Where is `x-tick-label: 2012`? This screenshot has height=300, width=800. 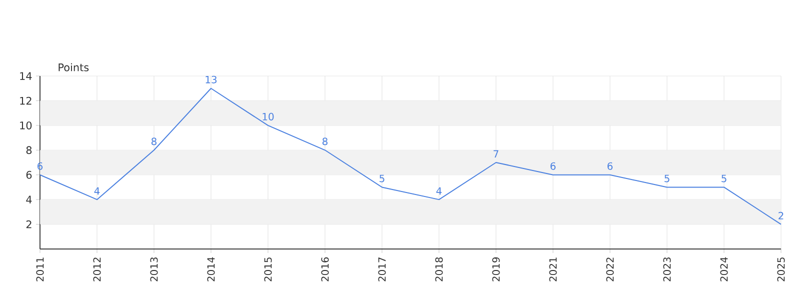
x-tick-label: 2012 is located at coordinates (97, 270).